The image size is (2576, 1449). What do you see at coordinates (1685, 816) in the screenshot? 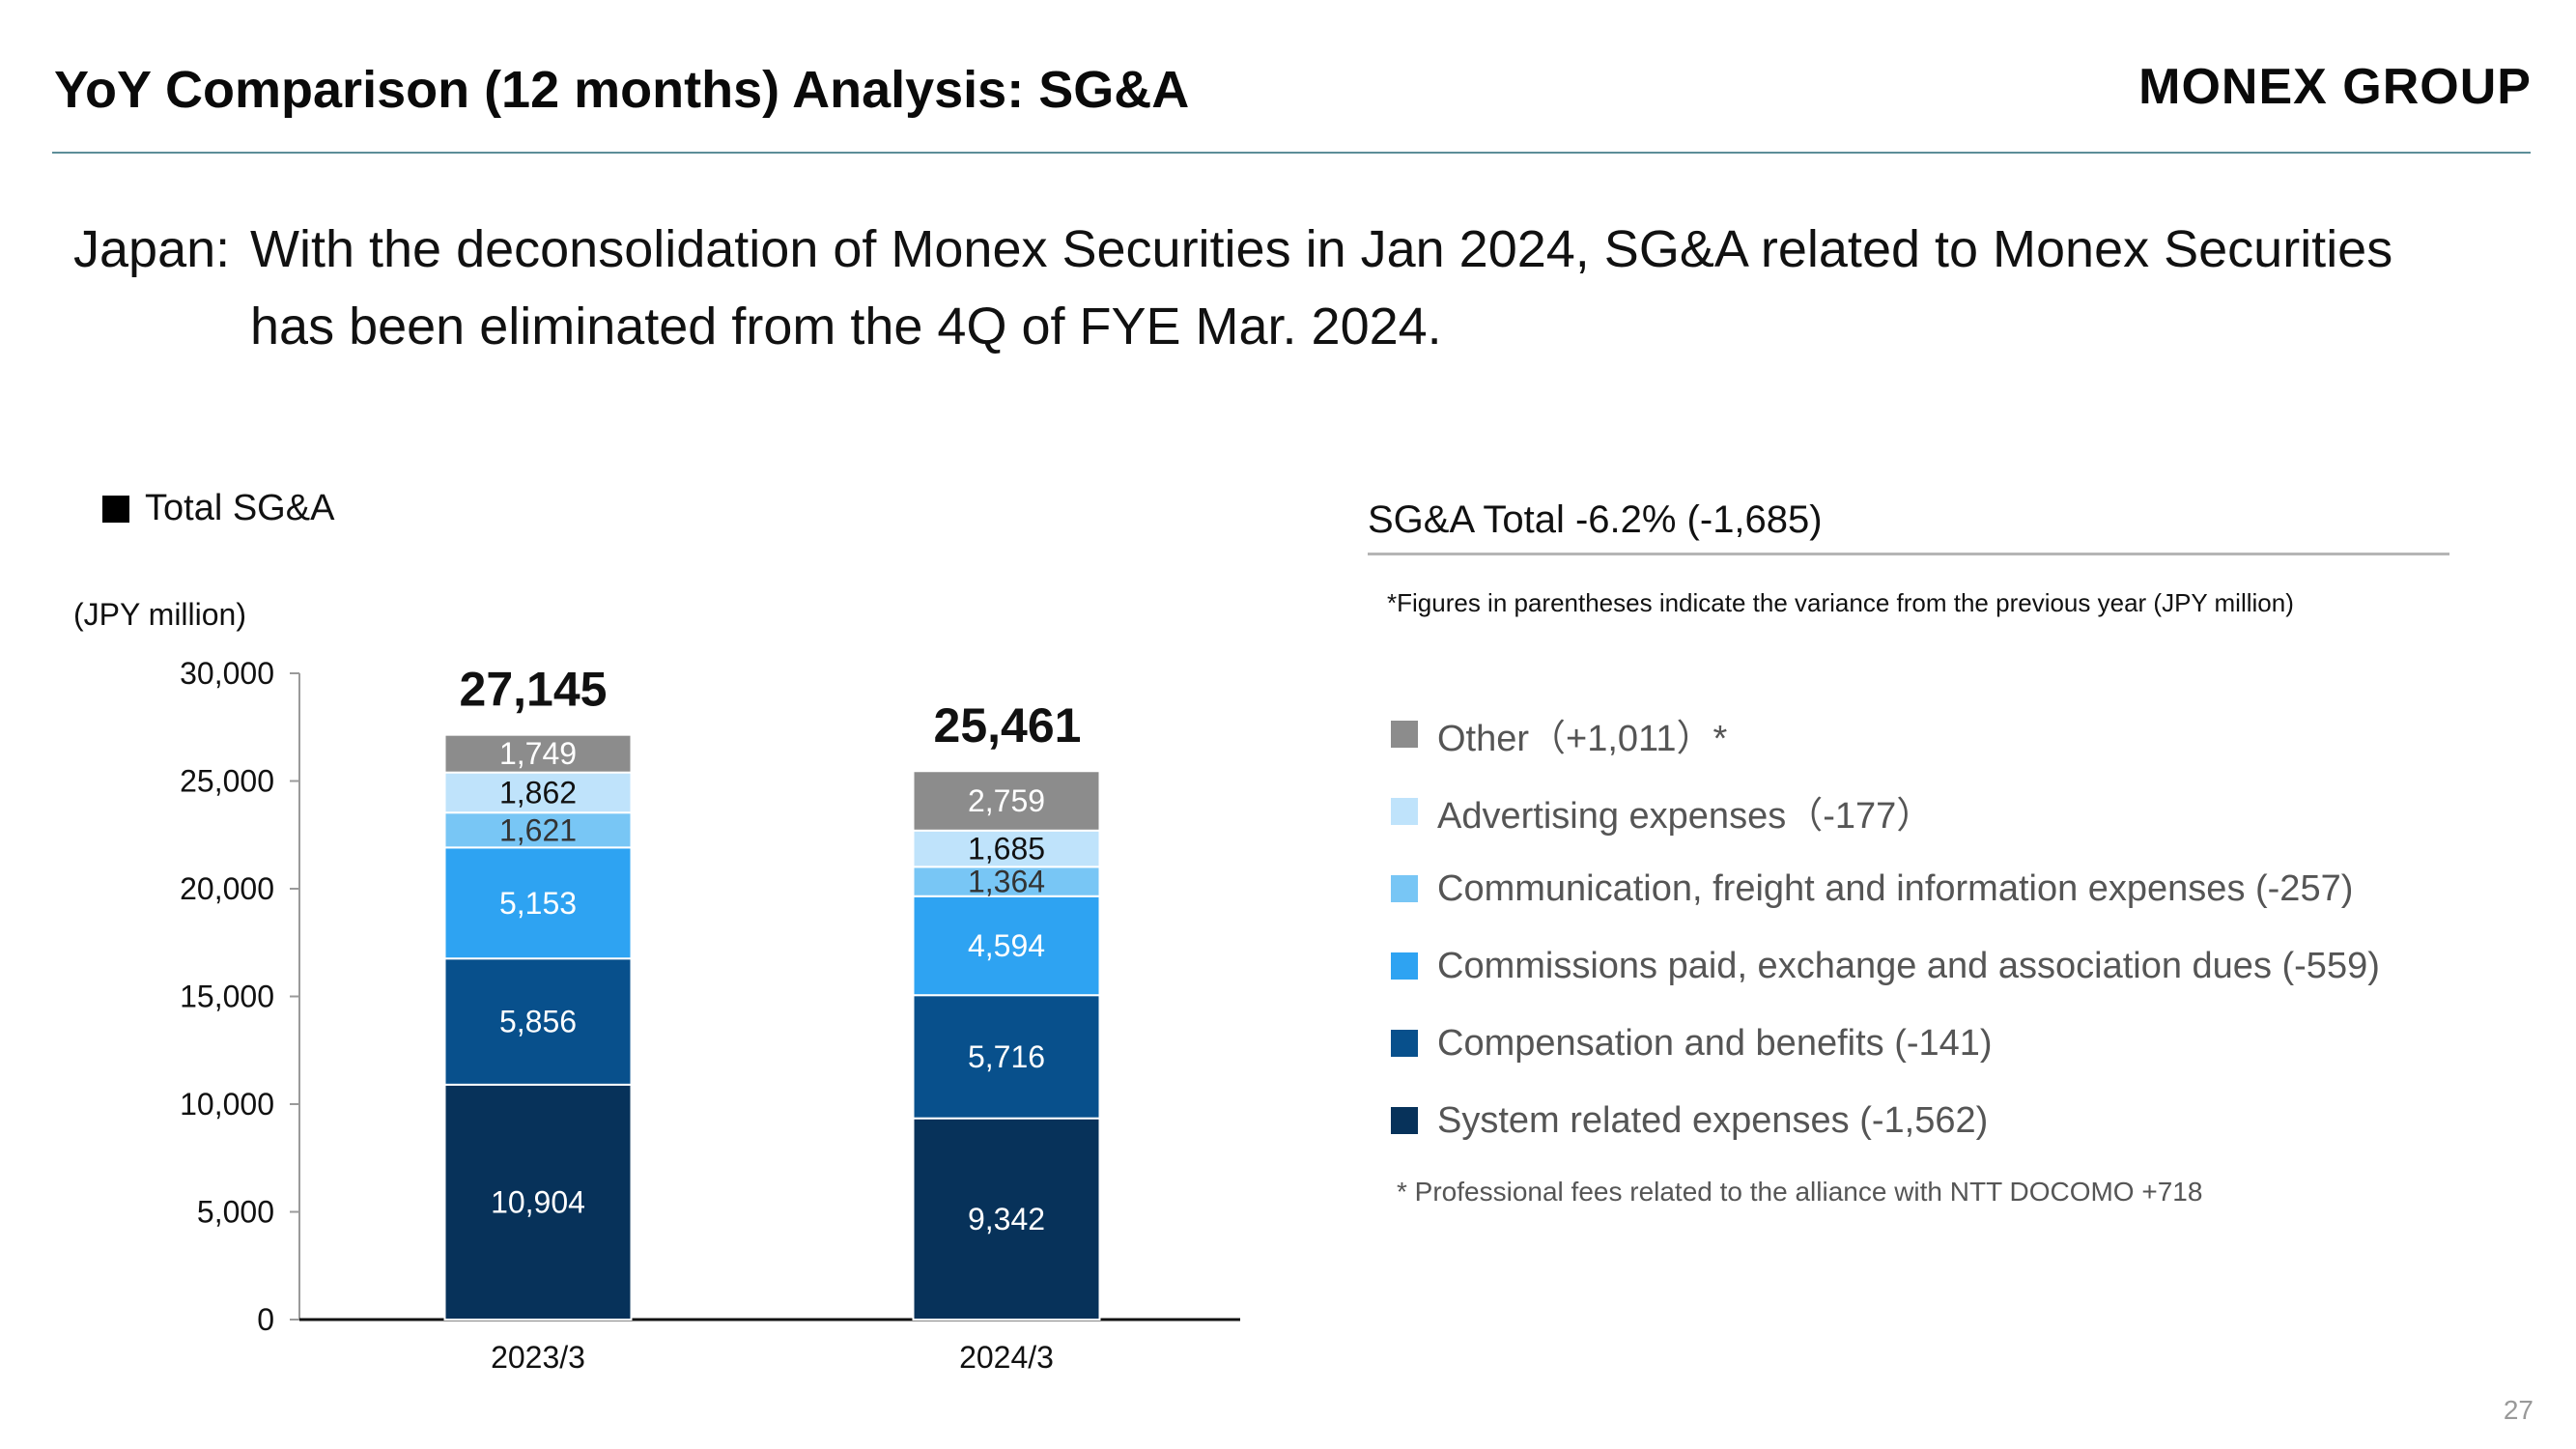
I see `legend-label: Advertising expenses（-177）` at bounding box center [1685, 816].